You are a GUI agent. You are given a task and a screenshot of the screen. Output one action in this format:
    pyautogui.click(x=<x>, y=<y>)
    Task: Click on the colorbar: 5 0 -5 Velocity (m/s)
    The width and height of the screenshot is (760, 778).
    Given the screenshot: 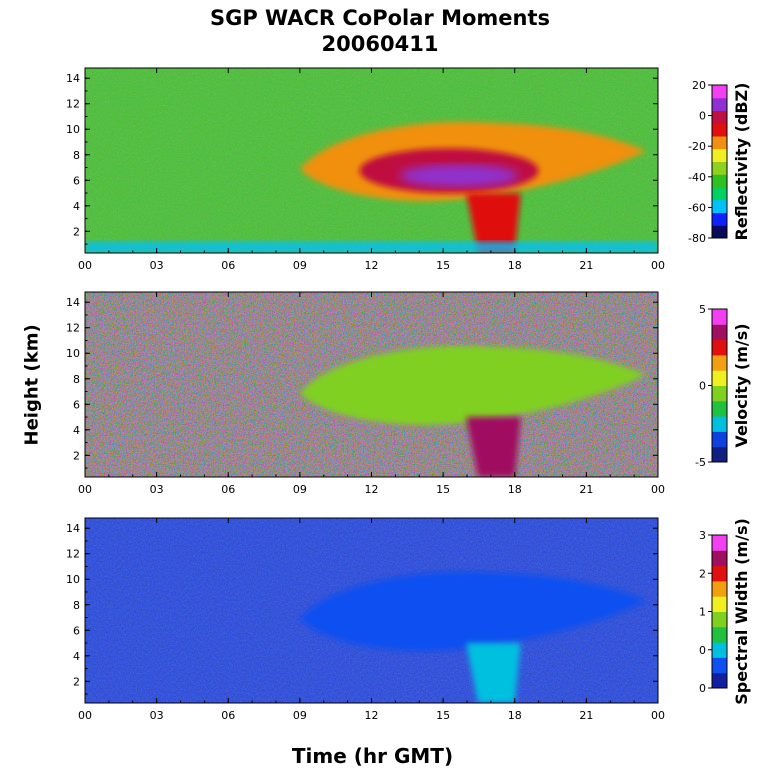 What is the action you would take?
    pyautogui.click(x=723, y=386)
    